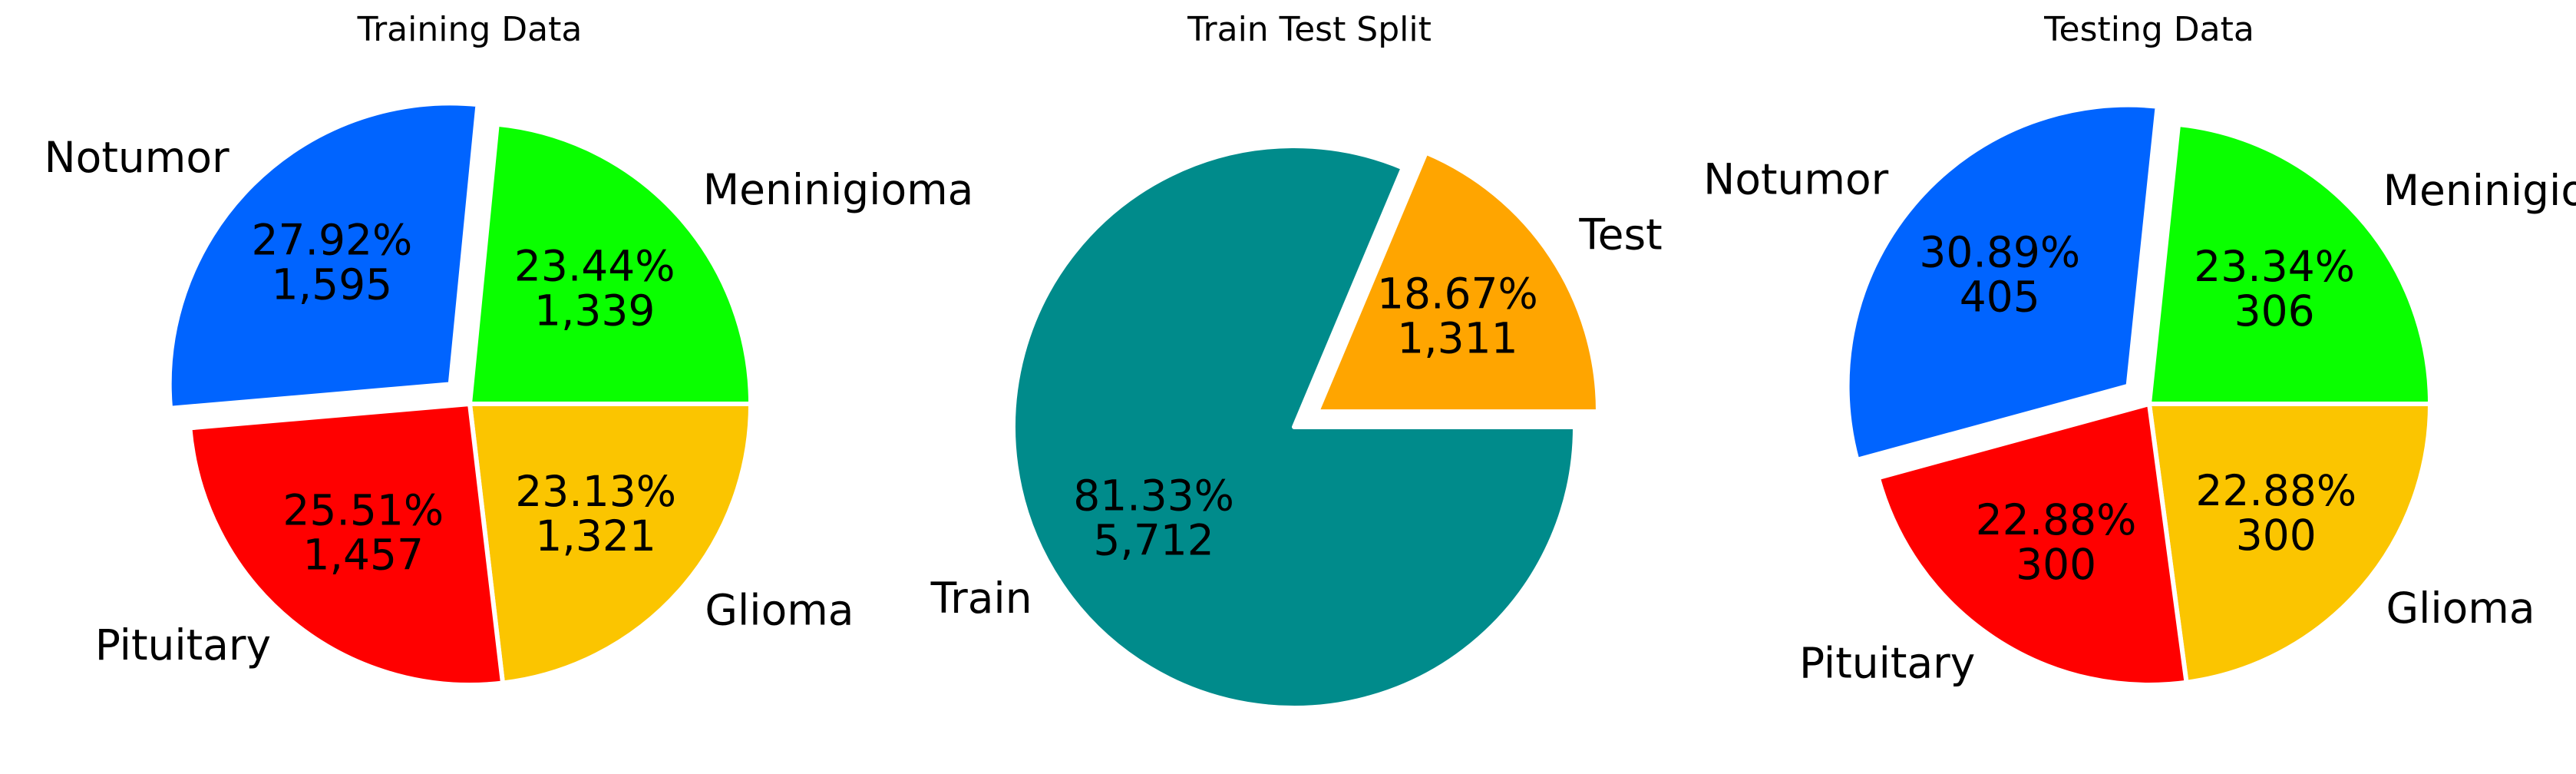  Describe the element at coordinates (183, 645) in the screenshot. I see `training-data-category-label-pituitary: Pituitary` at that location.